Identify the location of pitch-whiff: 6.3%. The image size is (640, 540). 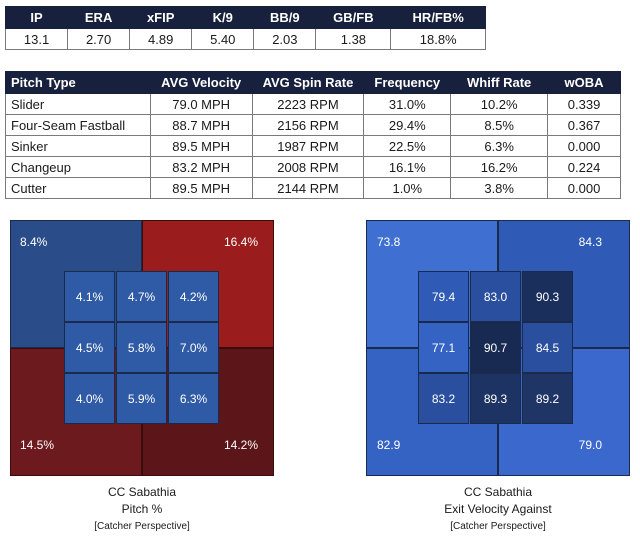
(499, 146).